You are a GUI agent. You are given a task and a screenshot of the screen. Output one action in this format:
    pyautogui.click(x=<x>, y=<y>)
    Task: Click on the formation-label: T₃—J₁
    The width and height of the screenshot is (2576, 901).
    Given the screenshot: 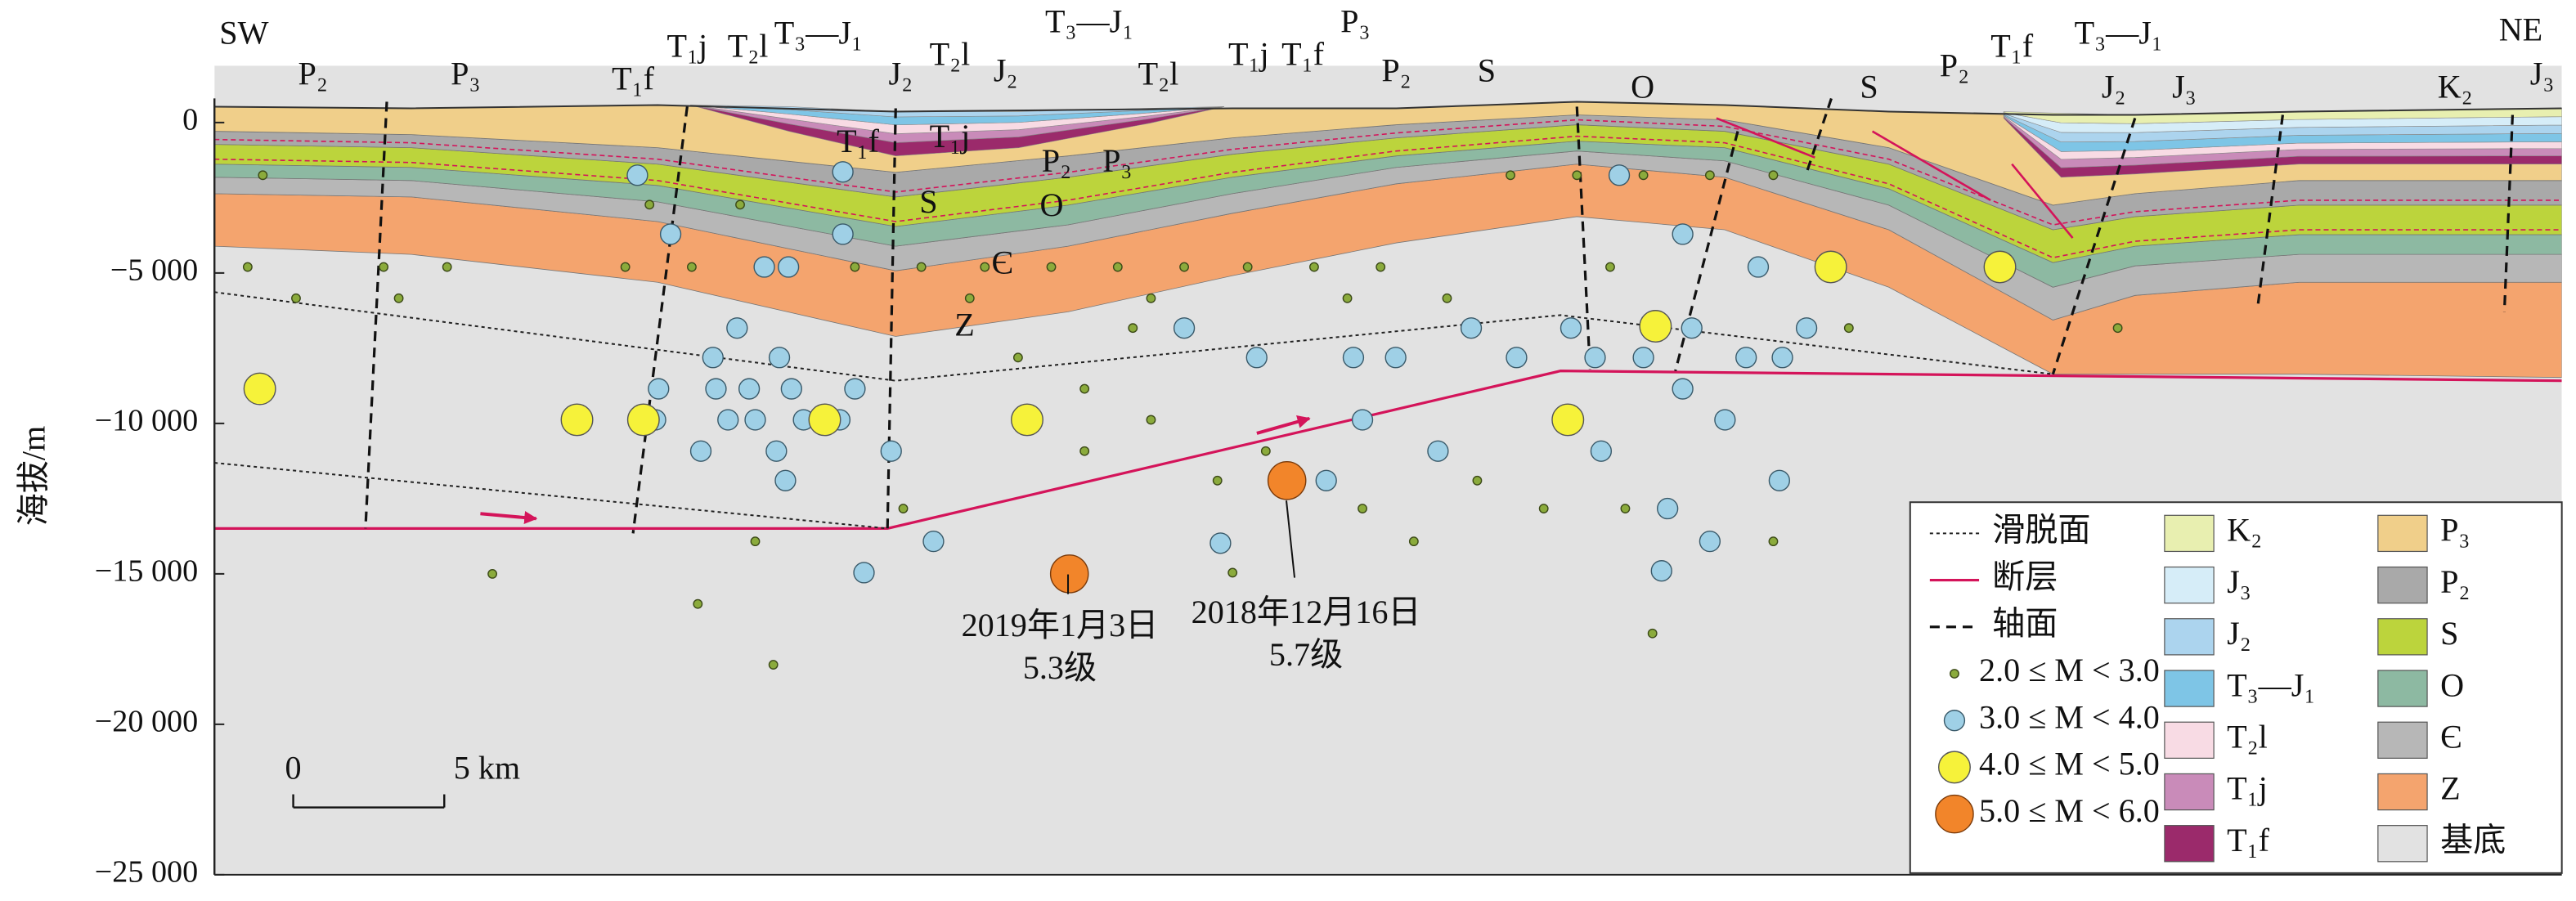 What is the action you would take?
    pyautogui.click(x=1089, y=20)
    